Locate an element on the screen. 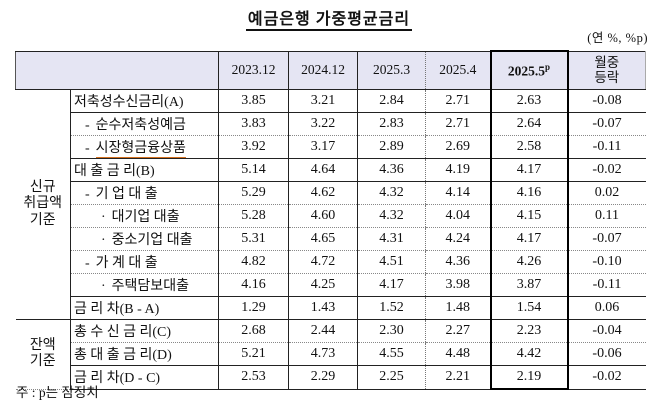  value-cell: 2.89 is located at coordinates (391, 147).